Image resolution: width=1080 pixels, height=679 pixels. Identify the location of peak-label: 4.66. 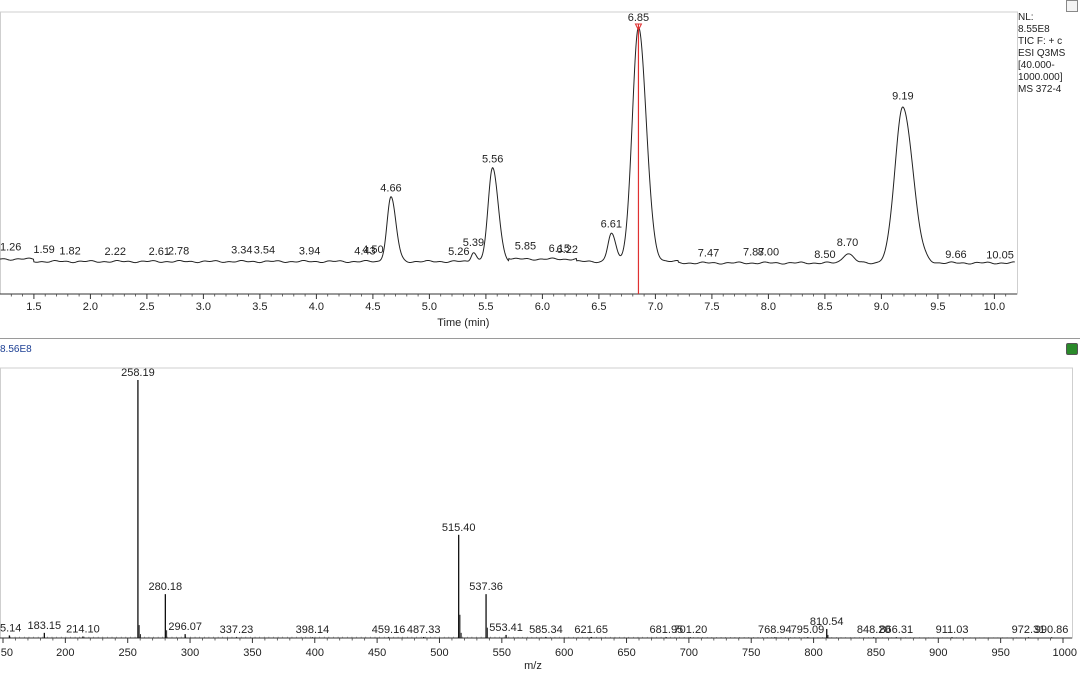
(390, 188).